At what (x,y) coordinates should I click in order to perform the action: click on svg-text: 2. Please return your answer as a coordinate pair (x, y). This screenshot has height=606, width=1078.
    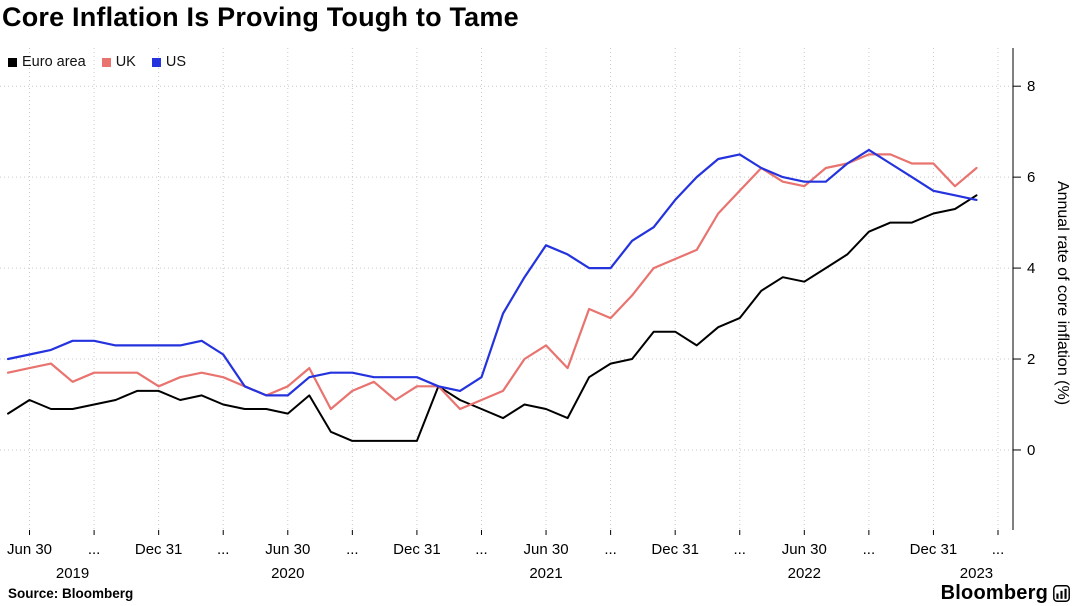
    Looking at the image, I should click on (1031, 359).